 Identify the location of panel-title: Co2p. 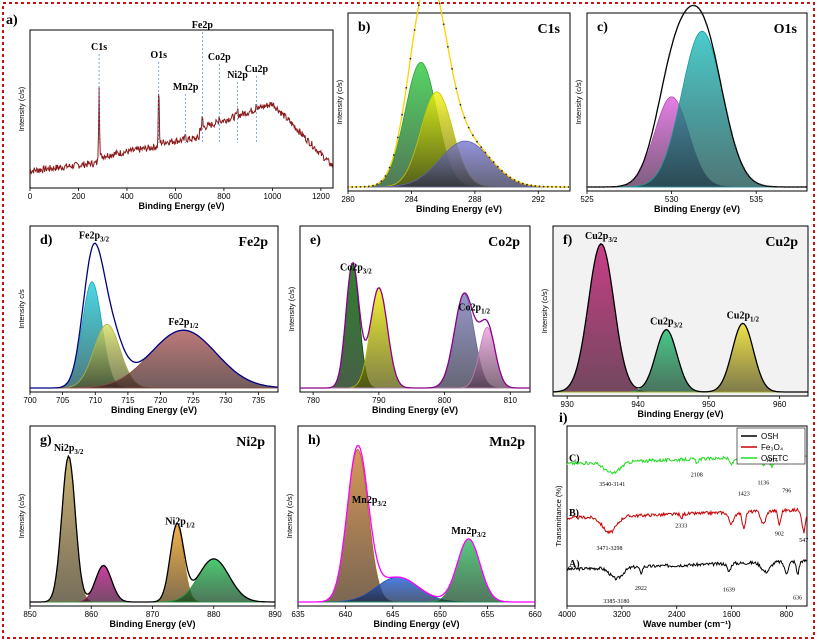
(504, 242).